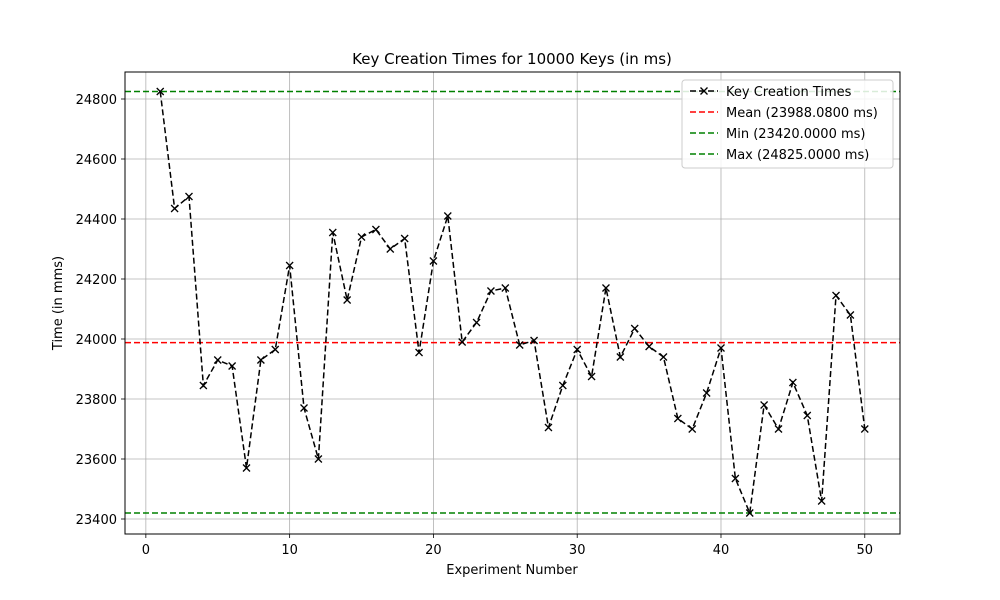 The height and width of the screenshot is (600, 1000). What do you see at coordinates (721, 550) in the screenshot?
I see `x-tick-label: 40` at bounding box center [721, 550].